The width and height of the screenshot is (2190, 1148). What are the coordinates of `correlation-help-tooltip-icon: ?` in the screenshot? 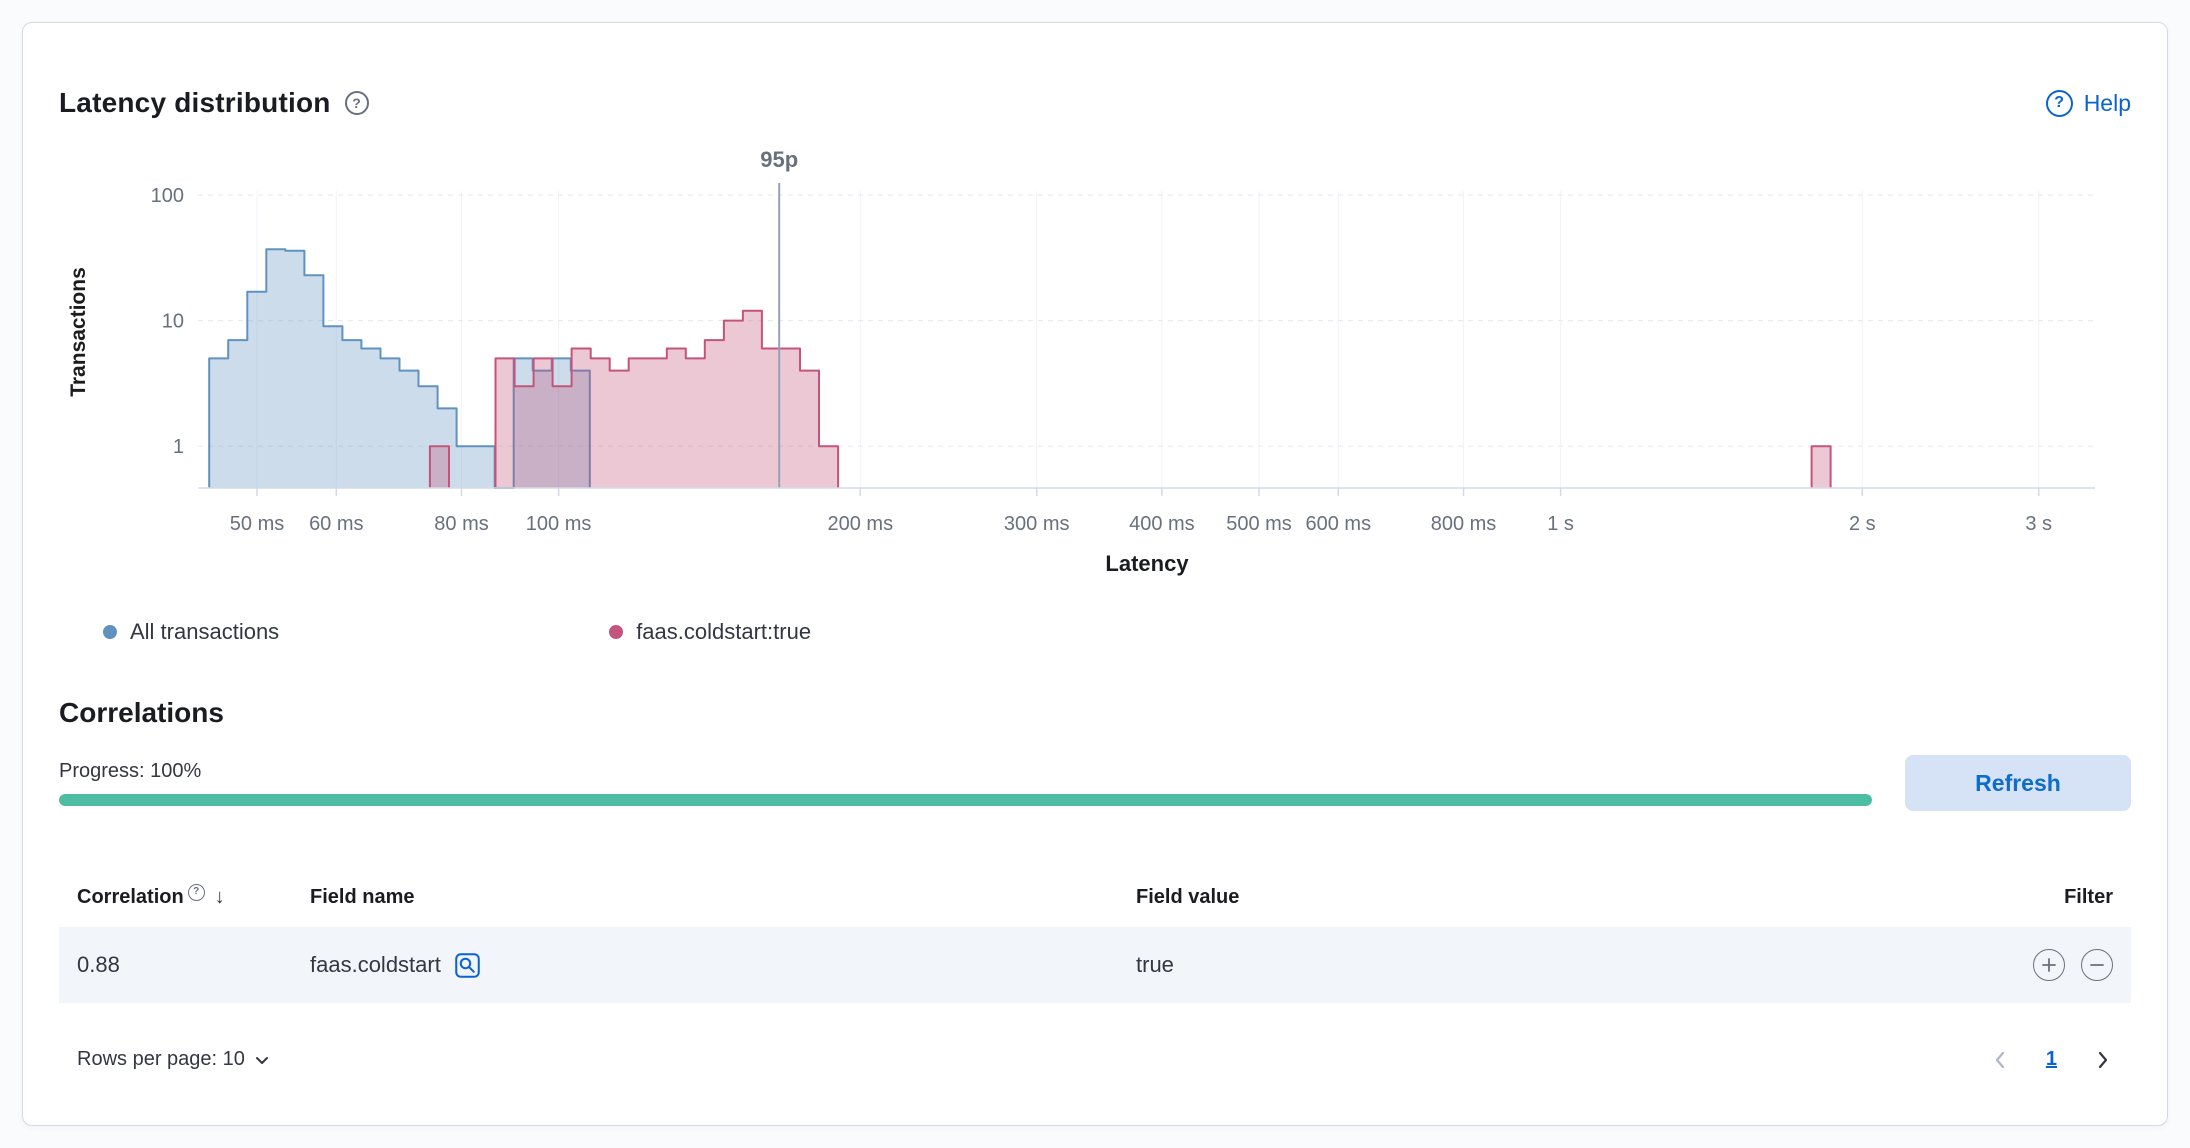 It's located at (196, 892).